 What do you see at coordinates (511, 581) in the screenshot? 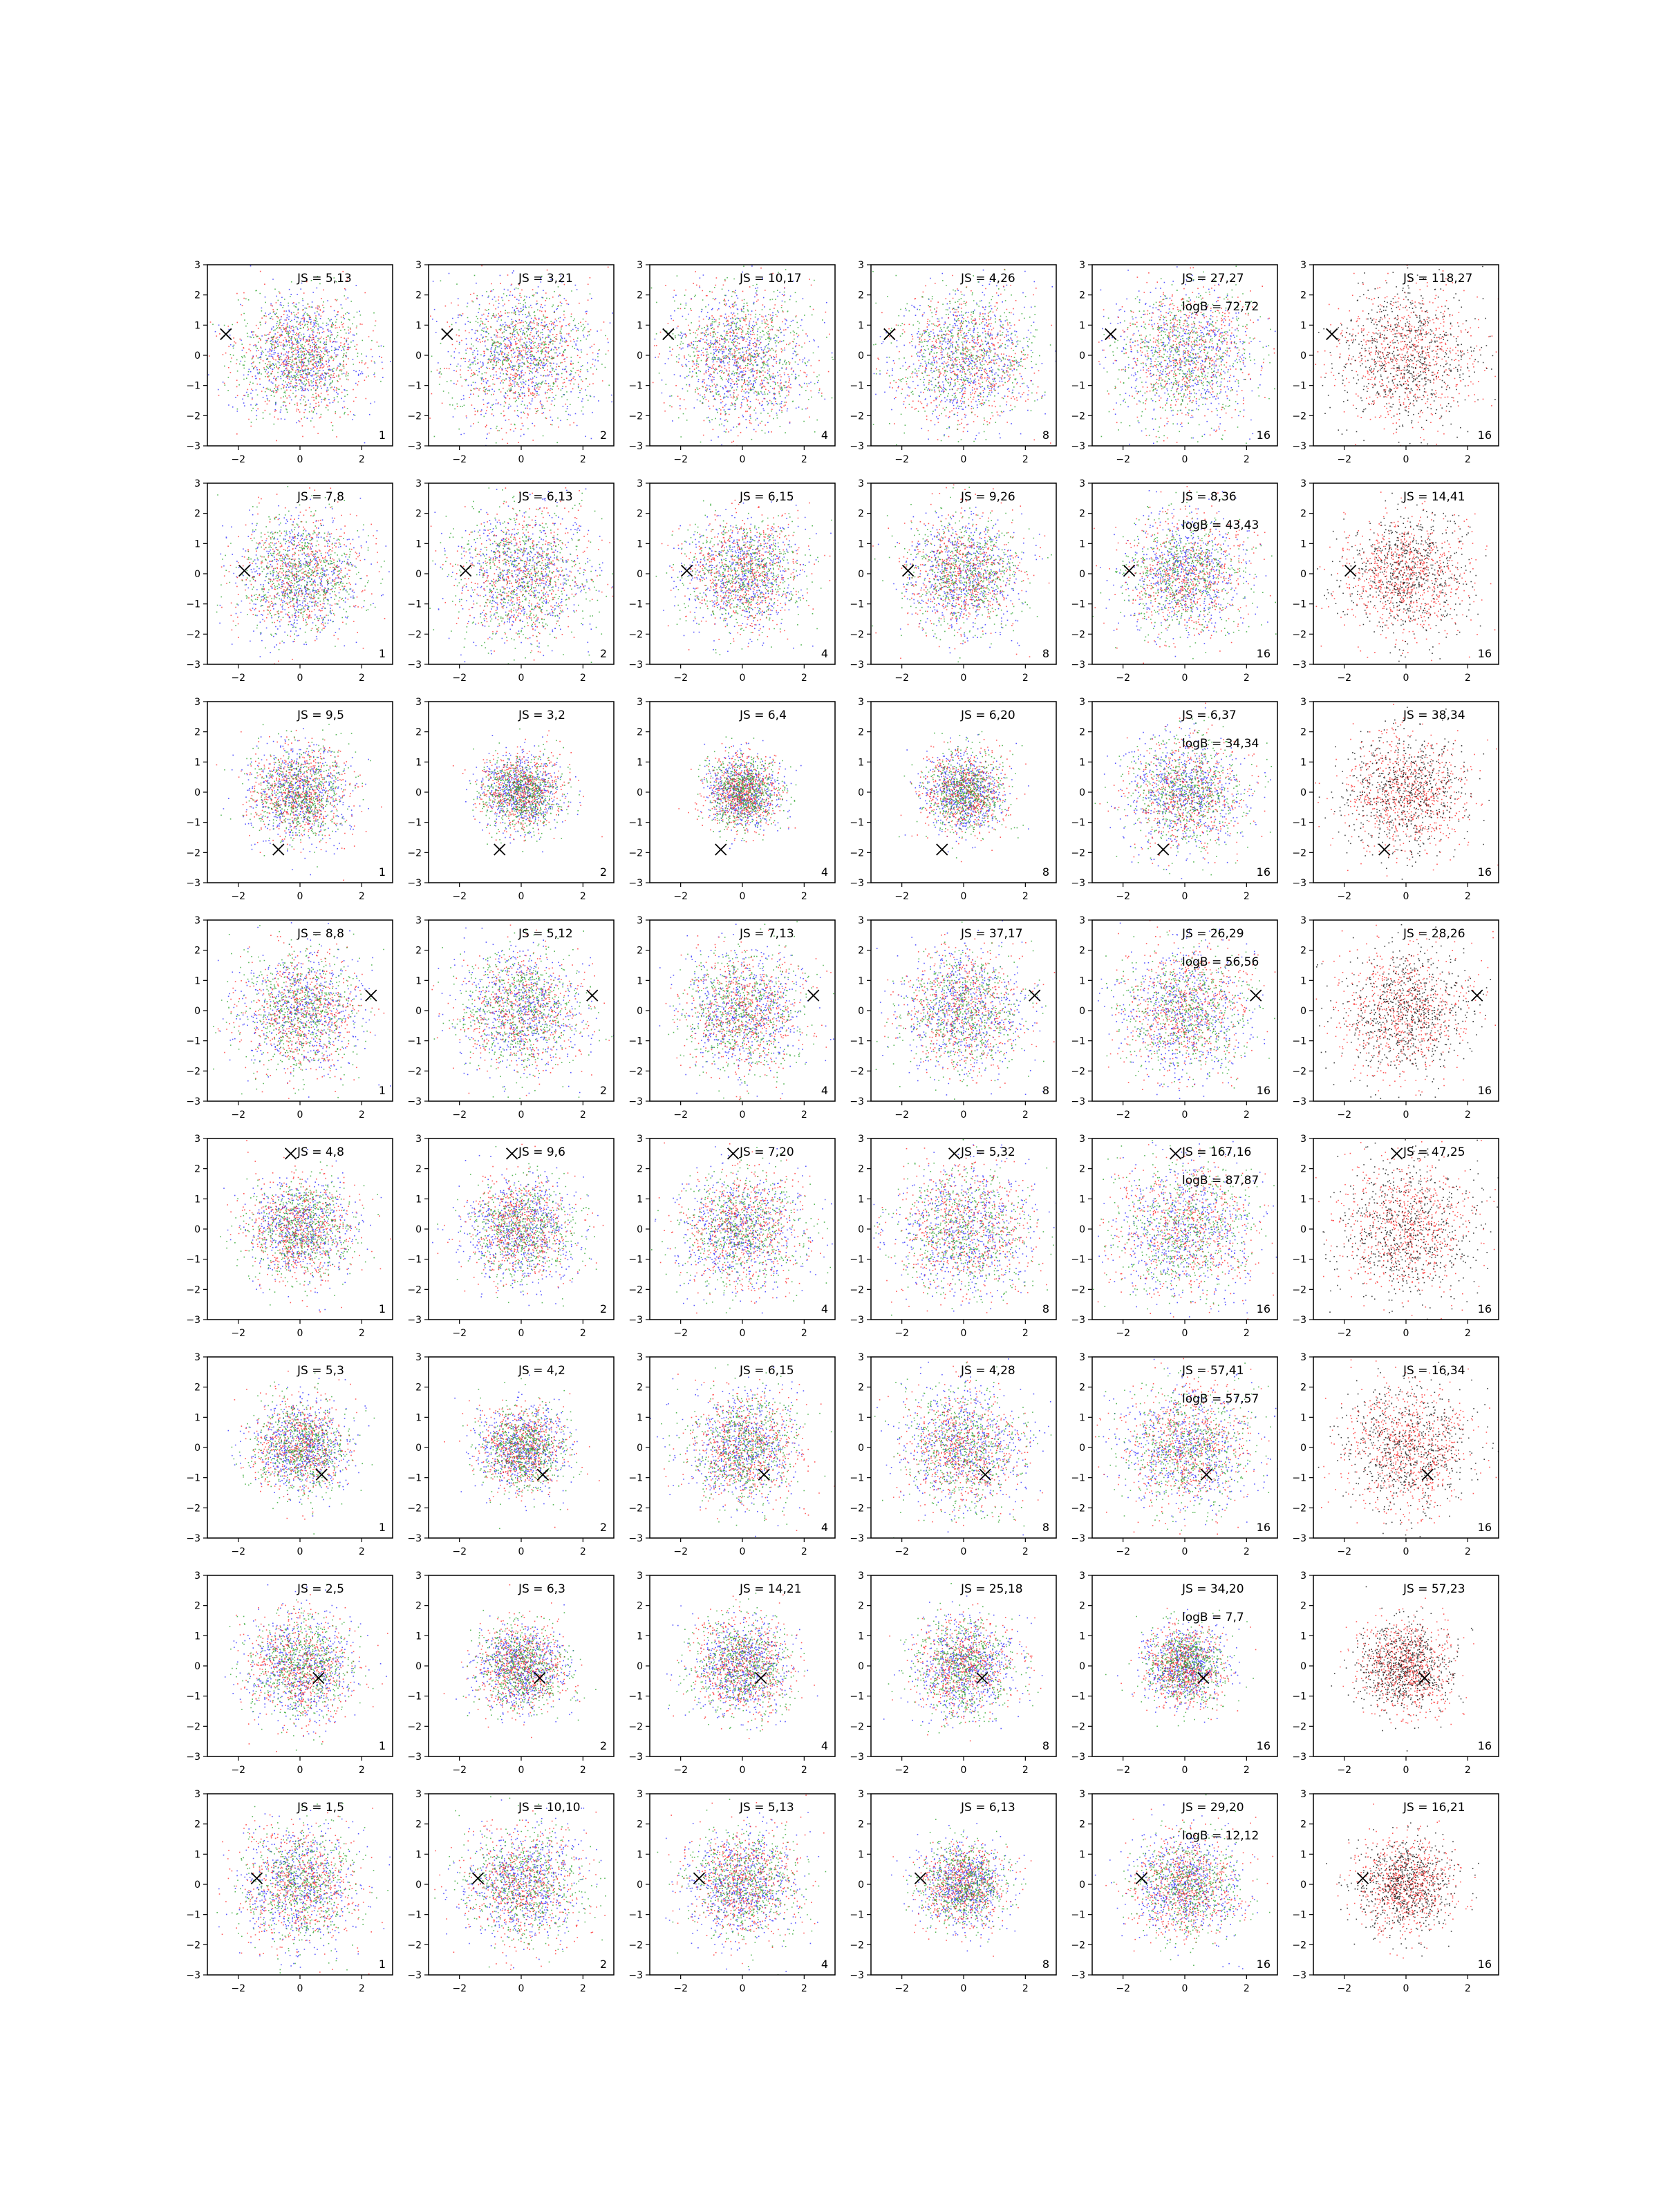
I see `panel-r2-c2: −2 0 2 −3 −2 −1 0 1 2 3 JS = 6,13 2` at bounding box center [511, 581].